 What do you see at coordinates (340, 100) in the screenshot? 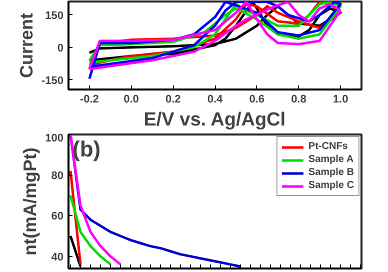
I see `x-tick-label: 1.0` at bounding box center [340, 100].